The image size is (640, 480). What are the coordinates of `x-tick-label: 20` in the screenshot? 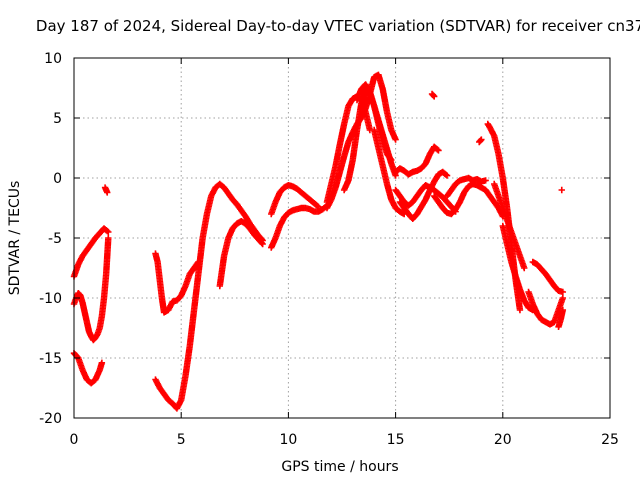 It's located at (503, 440).